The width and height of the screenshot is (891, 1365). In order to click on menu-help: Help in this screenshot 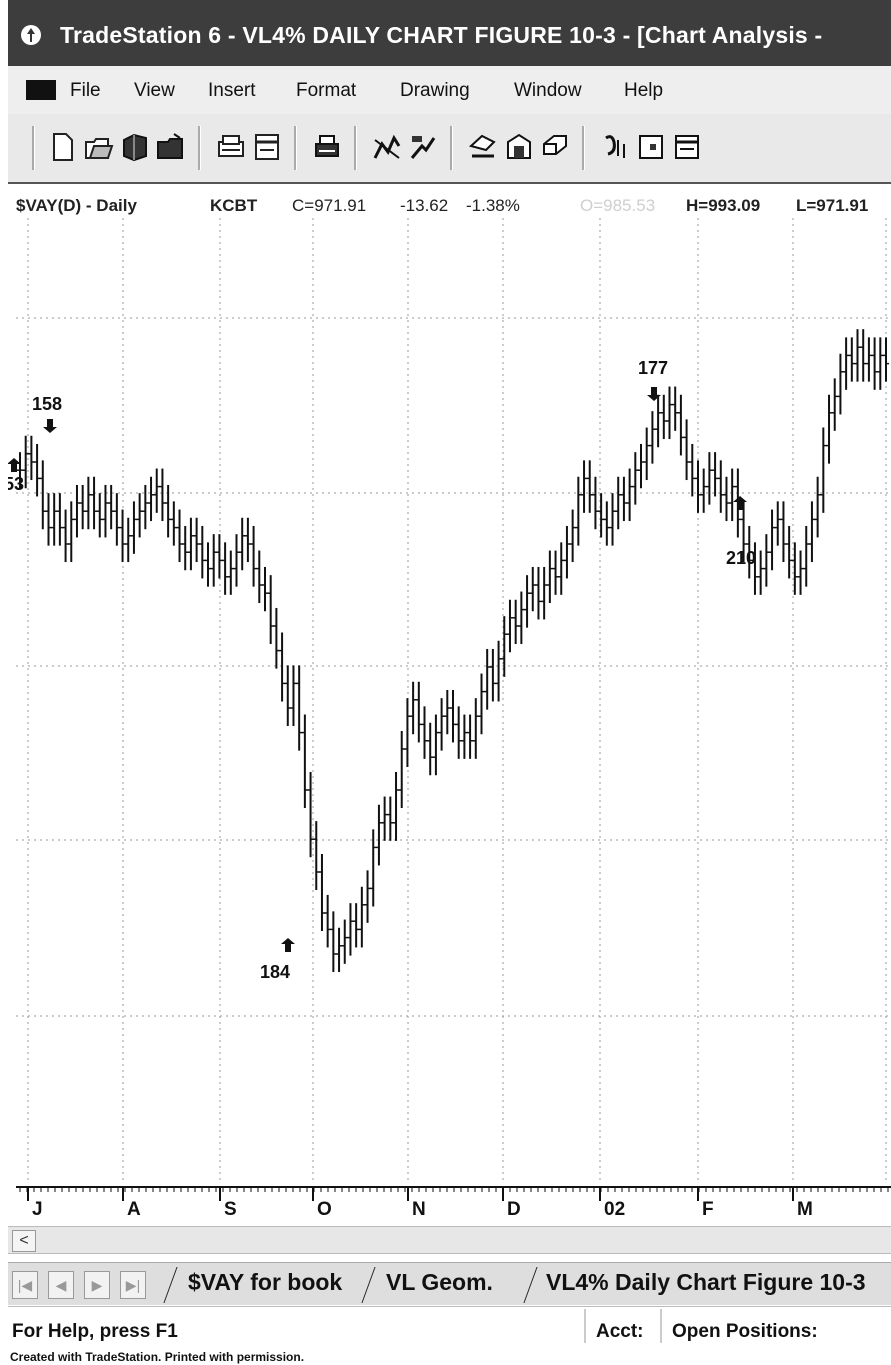, I will do `click(643, 91)`.